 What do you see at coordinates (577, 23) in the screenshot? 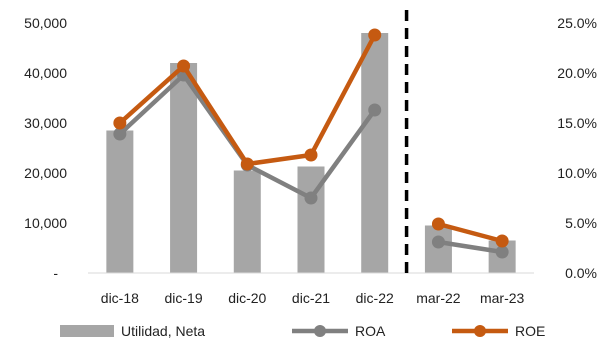
I see `right-axis-tick-label: 25.0%` at bounding box center [577, 23].